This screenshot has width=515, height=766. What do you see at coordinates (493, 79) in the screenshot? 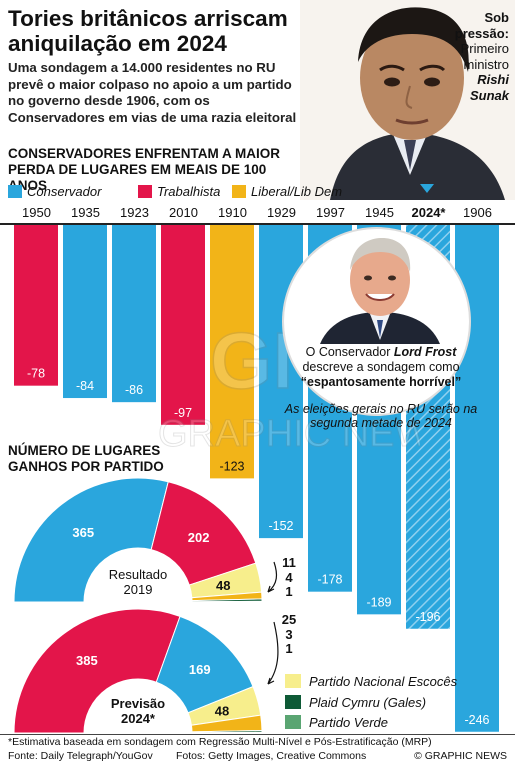
I see `caption-name: Rishi` at bounding box center [493, 79].